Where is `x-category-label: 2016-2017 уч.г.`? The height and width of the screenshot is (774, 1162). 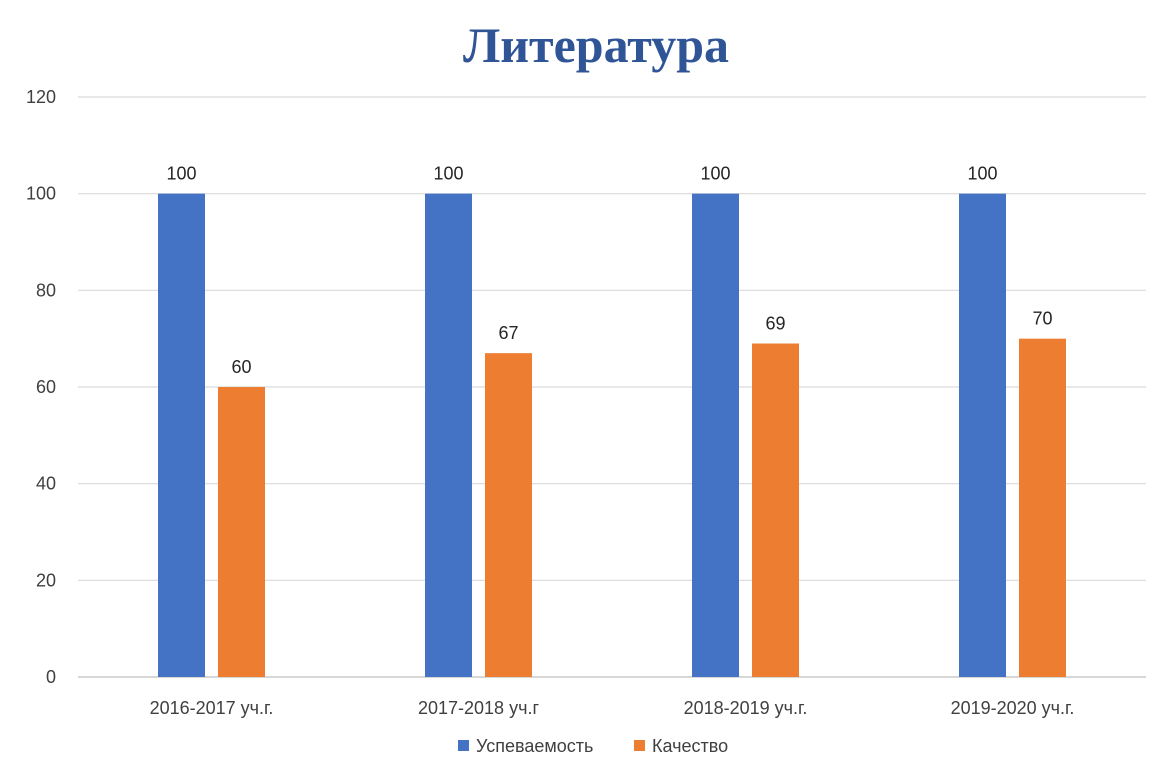
x-category-label: 2016-2017 уч.г. is located at coordinates (212, 708).